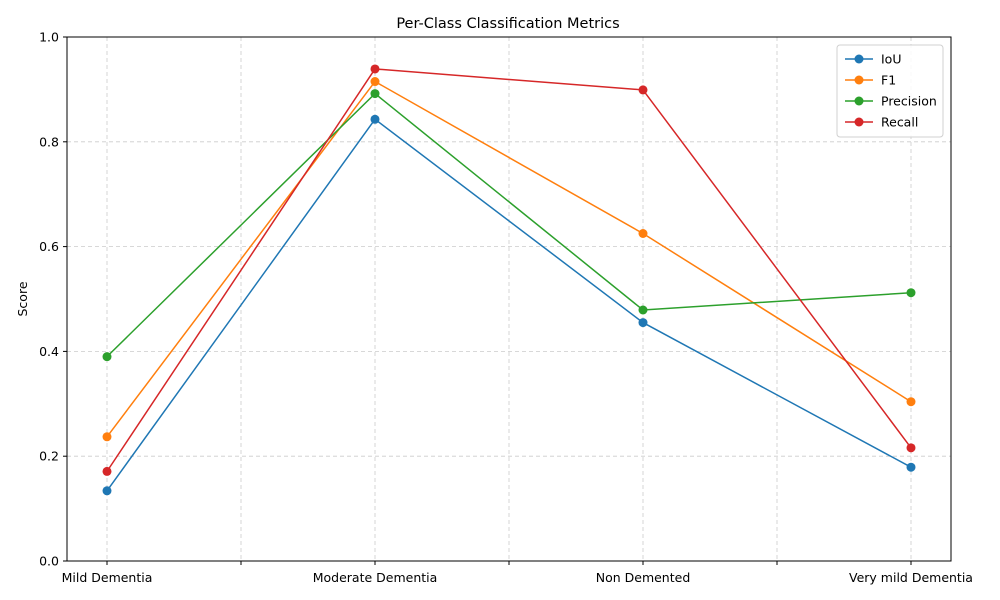  What do you see at coordinates (899, 122) in the screenshot?
I see `legend-label: Recall` at bounding box center [899, 122].